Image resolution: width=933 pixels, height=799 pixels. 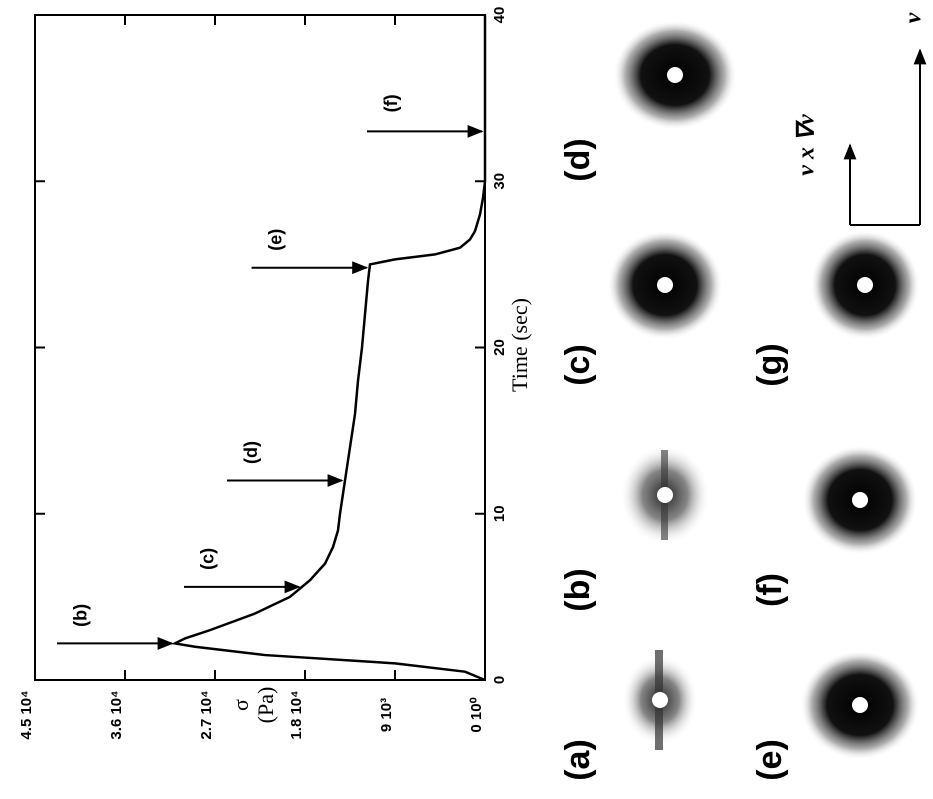 What do you see at coordinates (519, 345) in the screenshot?
I see `x-axis-label: Time (sec)` at bounding box center [519, 345].